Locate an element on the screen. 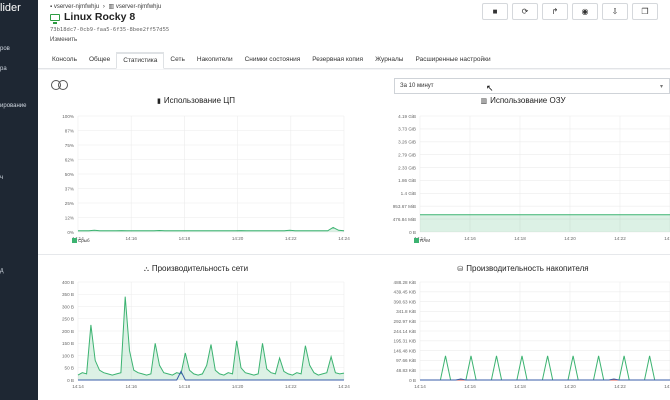 Image resolution: width=670 pixels, height=400 pixels. y-tick-label: 100 B is located at coordinates (68, 355).